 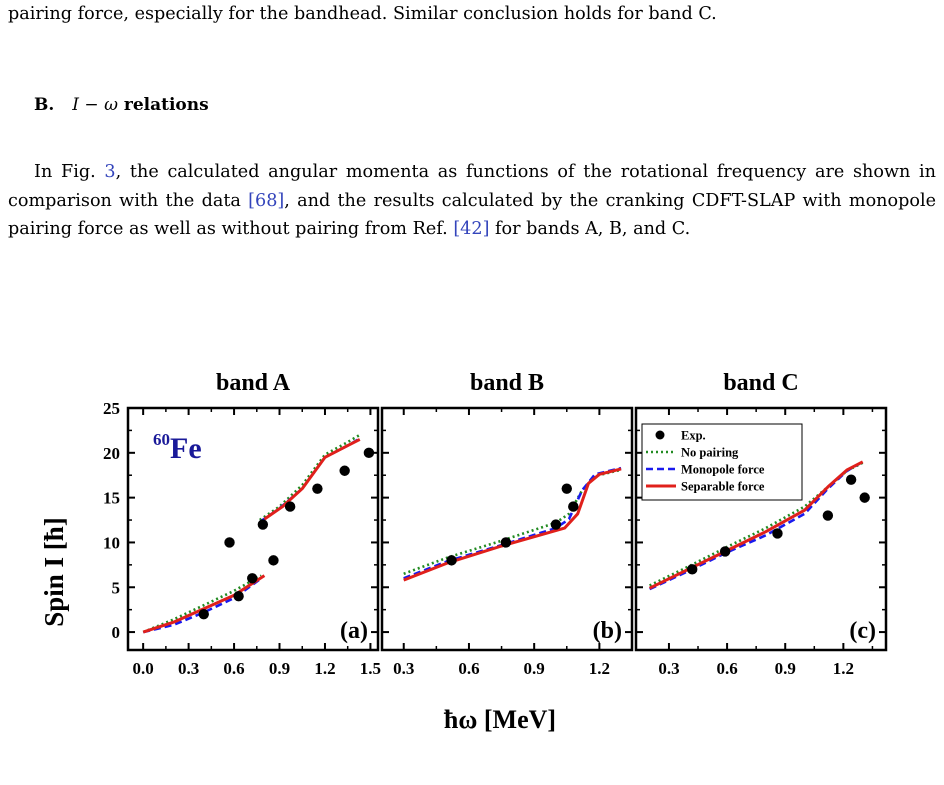 What do you see at coordinates (723, 470) in the screenshot?
I see `legend-label-monopole: Monopole force` at bounding box center [723, 470].